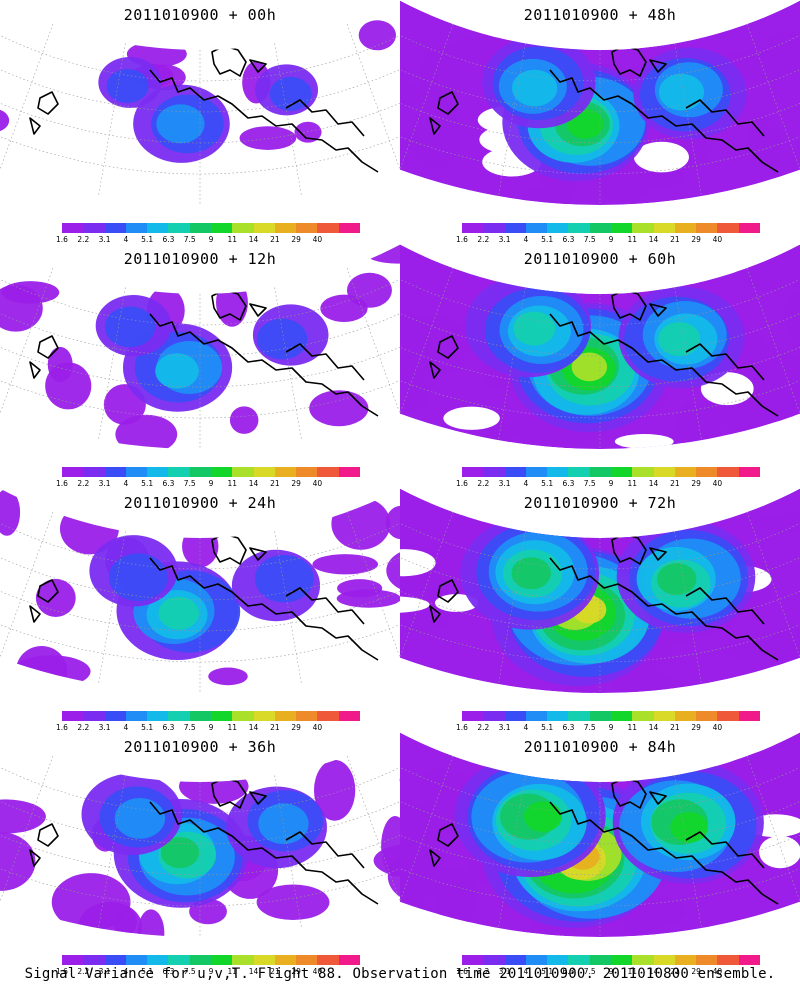  What do you see at coordinates (462, 239) in the screenshot?
I see `colorbar-tick-label: 1.6` at bounding box center [462, 239].